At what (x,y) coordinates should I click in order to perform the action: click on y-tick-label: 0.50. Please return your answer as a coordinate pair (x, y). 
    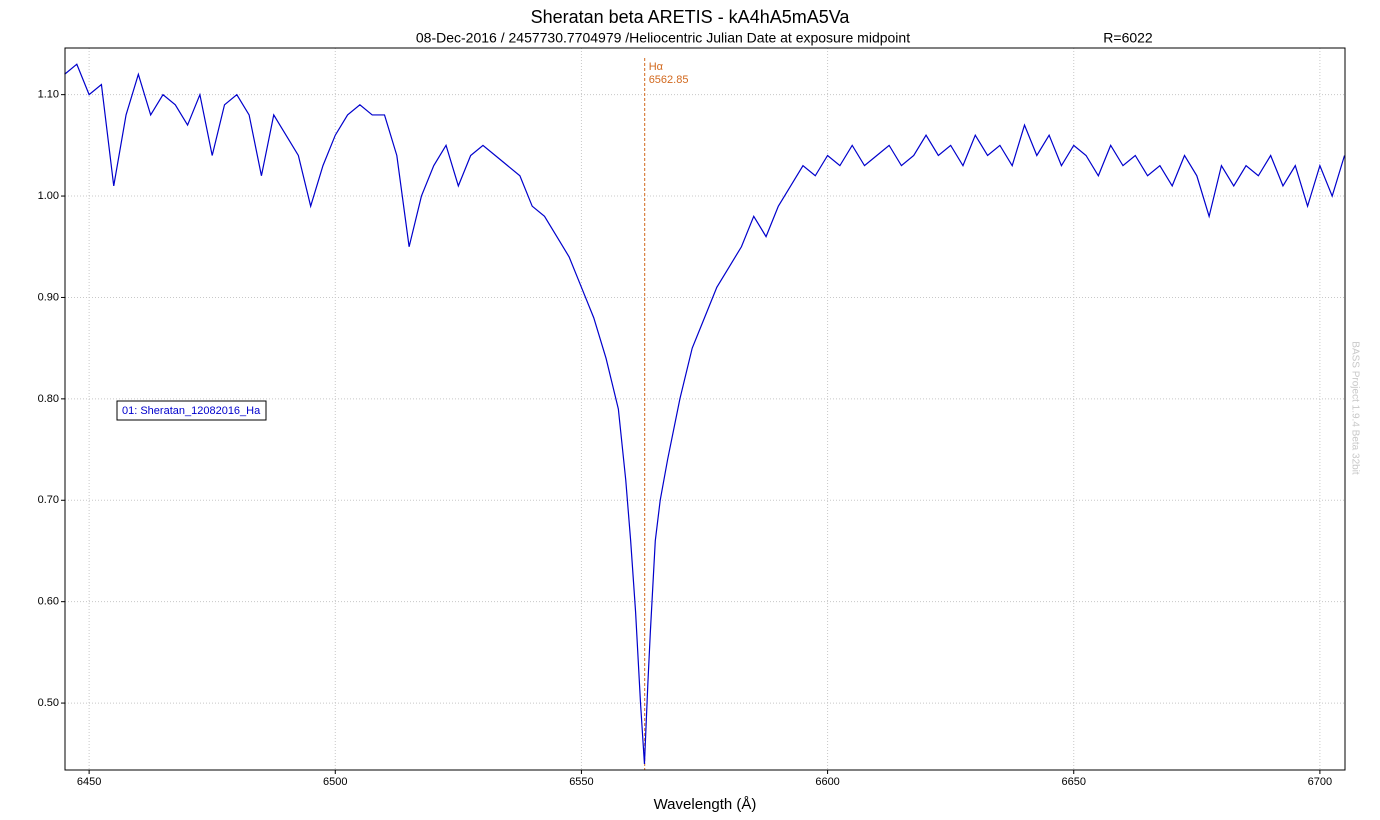
    Looking at the image, I should click on (48, 703).